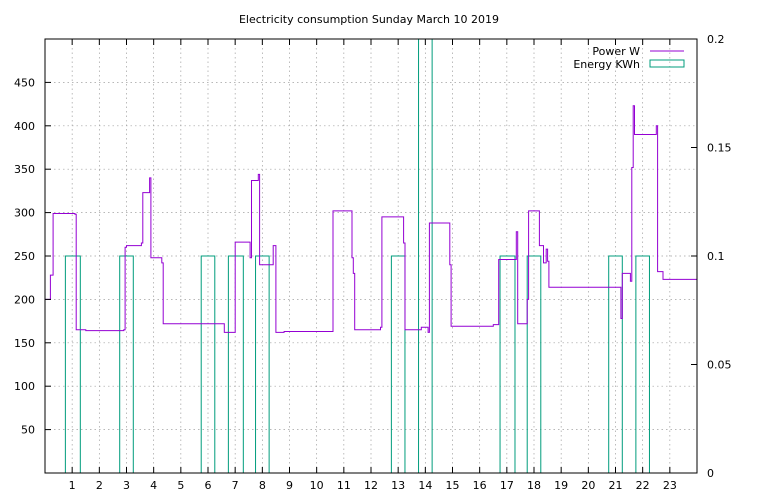 Image resolution: width=768 pixels, height=500 pixels. Describe the element at coordinates (24, 299) in the screenshot. I see `y-tick-label: 200` at that location.